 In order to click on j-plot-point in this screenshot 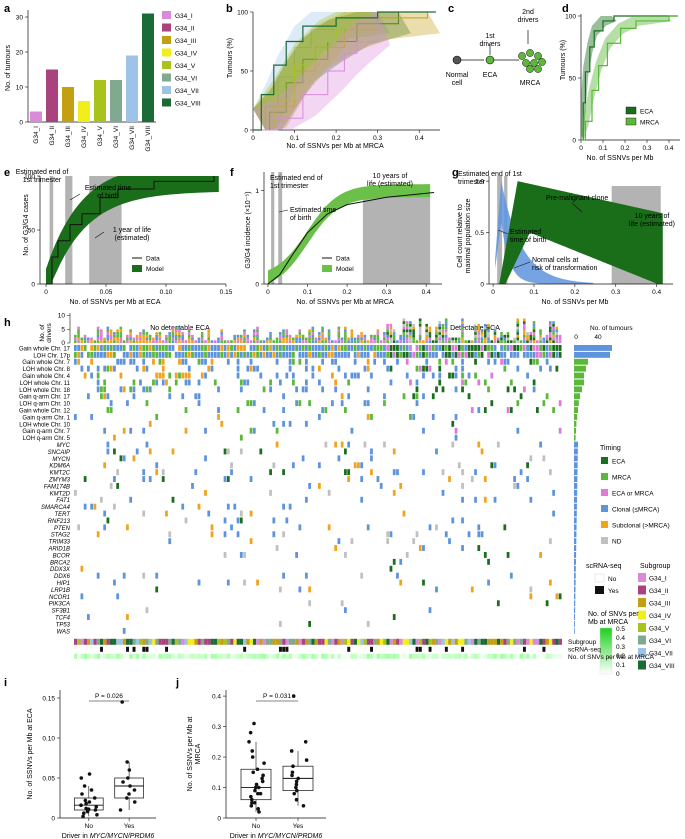, I will do `click(249, 742)`.